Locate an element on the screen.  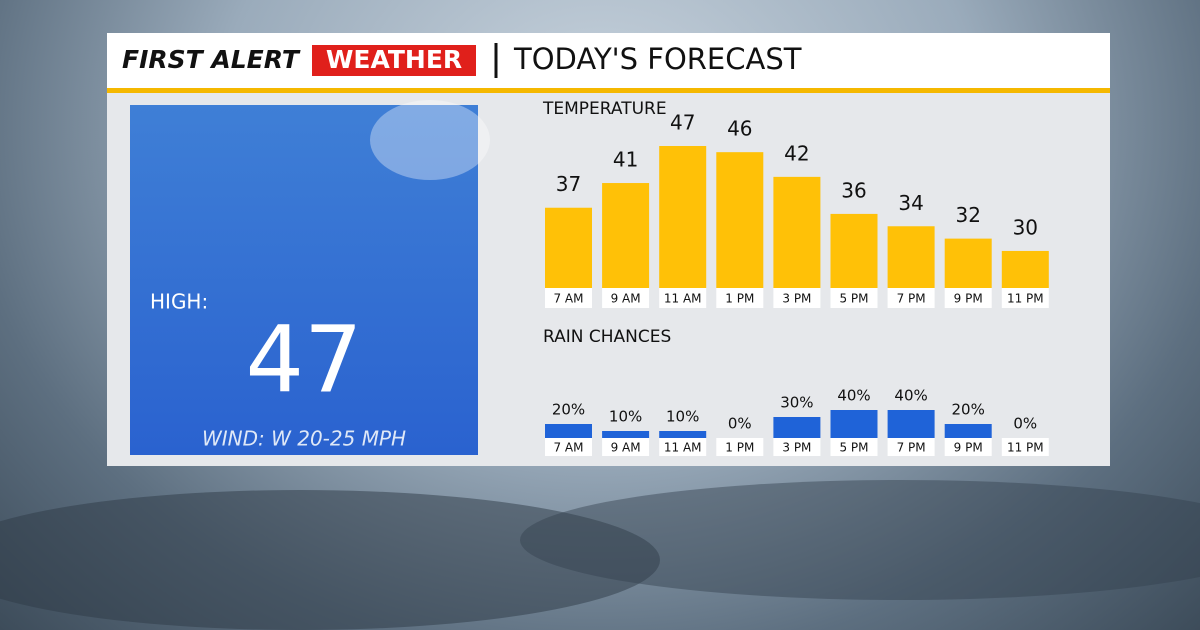
value-label: 47 is located at coordinates (682, 123).